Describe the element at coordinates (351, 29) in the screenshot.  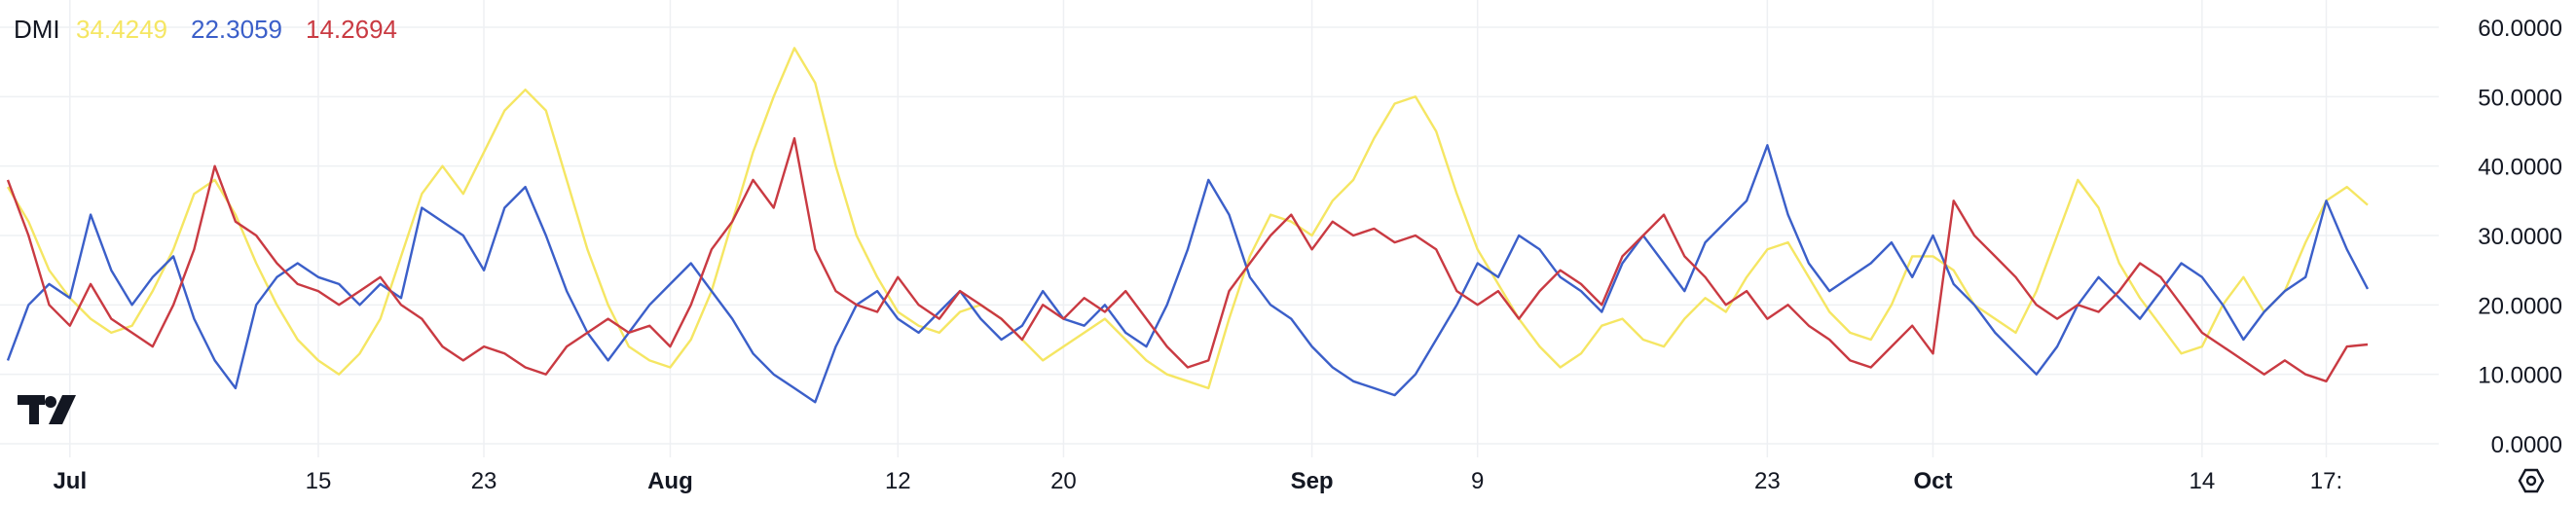
I see `legend-minus-di-value: 14.2694` at that location.